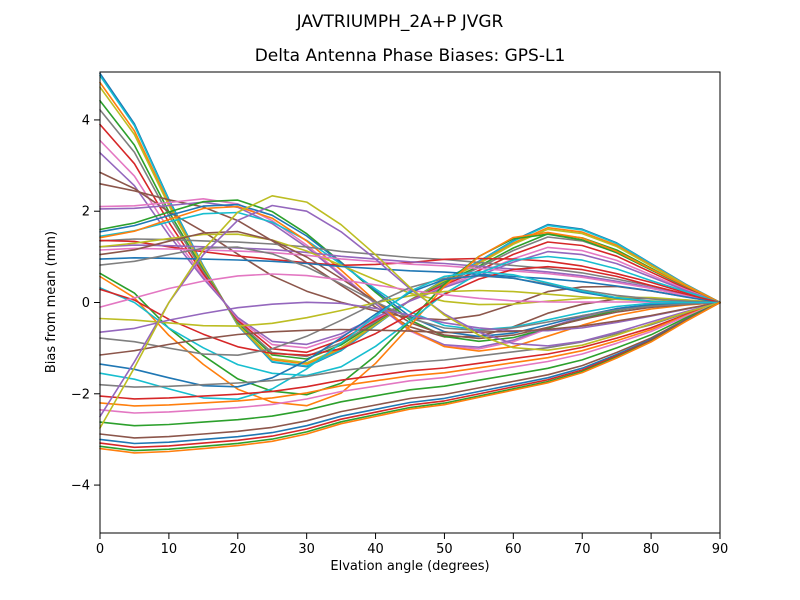 The image size is (800, 600). Describe the element at coordinates (412, 545) in the screenshot. I see `x-axis-ticks: 0 10 20 30 40 50 60 70 80 90` at that location.